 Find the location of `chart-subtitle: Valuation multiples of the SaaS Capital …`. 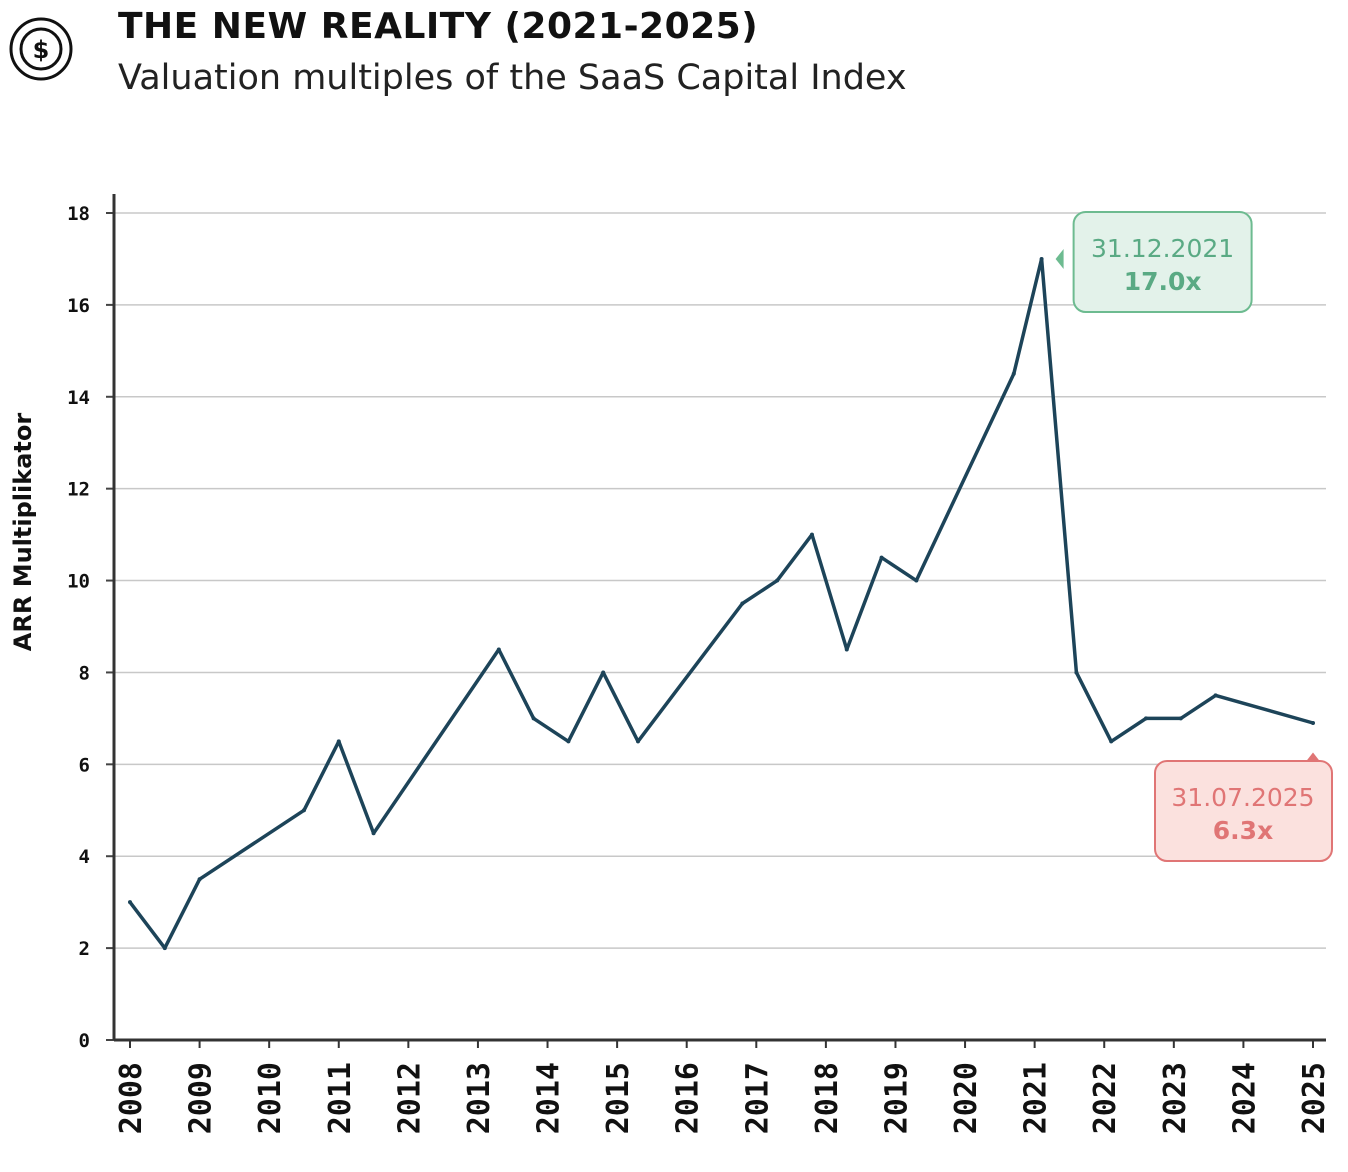

chart-subtitle: Valuation multiples of the SaaS Capital … is located at coordinates (512, 78).